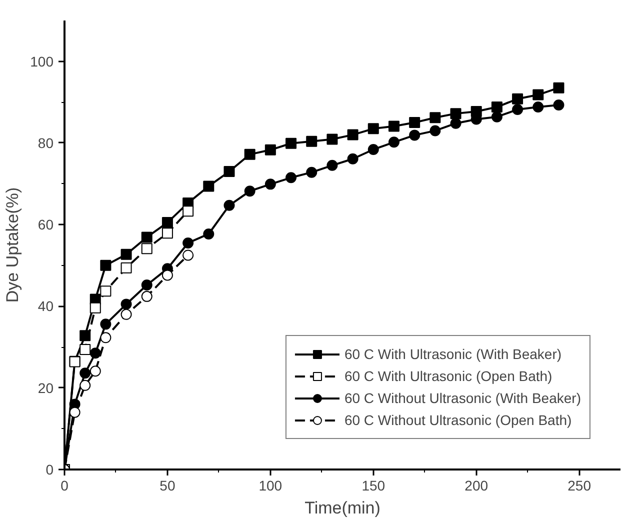 The width and height of the screenshot is (628, 520). What do you see at coordinates (12, 245) in the screenshot?
I see `y-axis-title: Dye Uptake(%)` at bounding box center [12, 245].